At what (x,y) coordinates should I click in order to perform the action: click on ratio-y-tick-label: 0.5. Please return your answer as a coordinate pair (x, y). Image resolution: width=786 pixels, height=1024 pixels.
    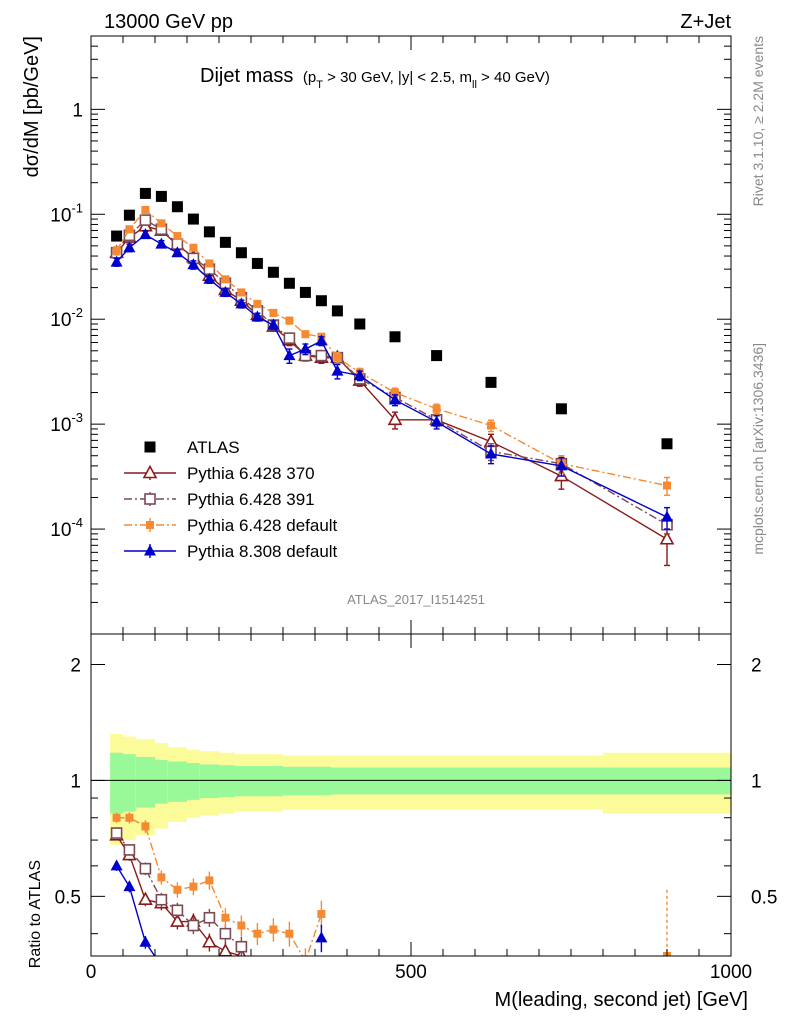
    Looking at the image, I should click on (68, 897).